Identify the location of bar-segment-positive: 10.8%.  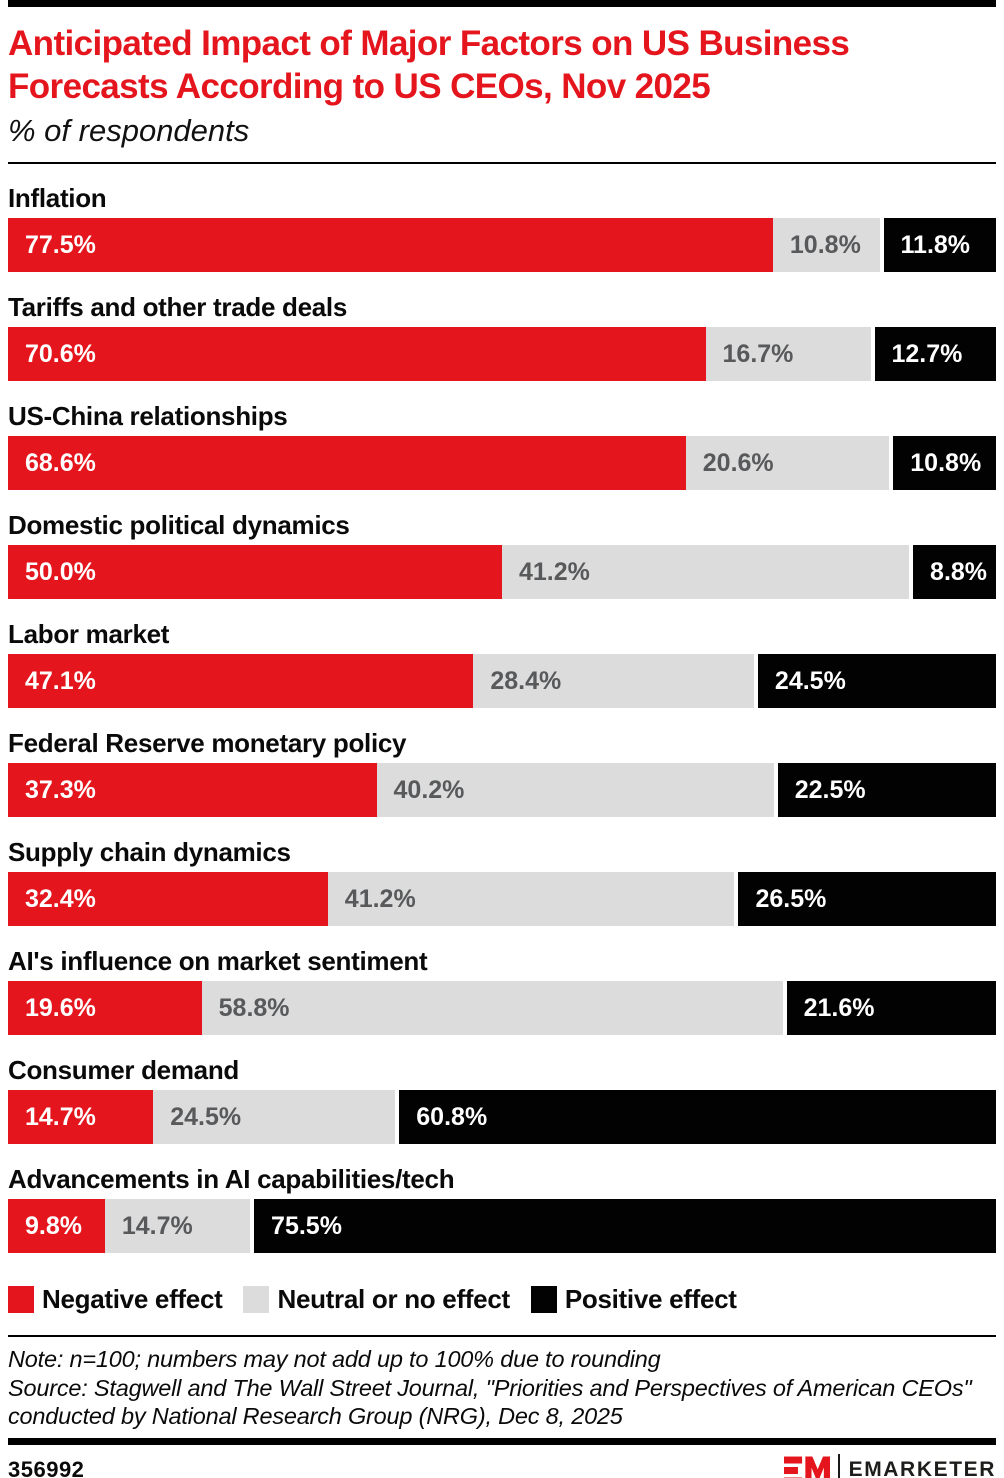
(942, 463).